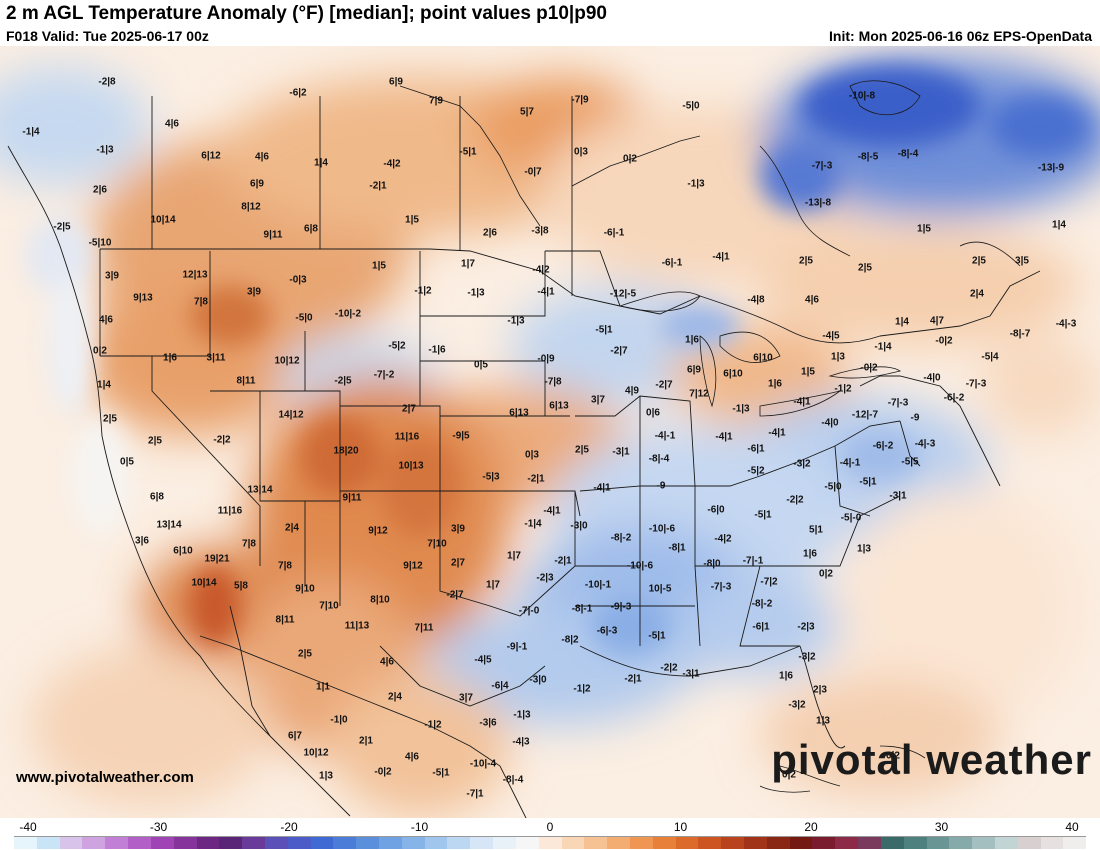  Describe the element at coordinates (257, 184) in the screenshot. I see `point-value: 6|9` at that location.